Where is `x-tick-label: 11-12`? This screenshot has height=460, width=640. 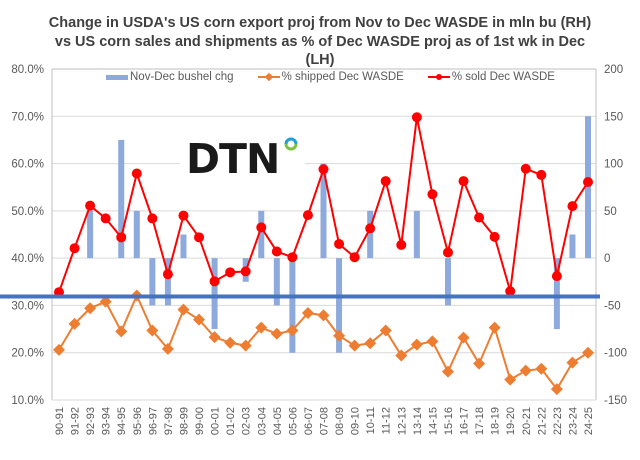
x-tick-label: 11-12 is located at coordinates (387, 420).